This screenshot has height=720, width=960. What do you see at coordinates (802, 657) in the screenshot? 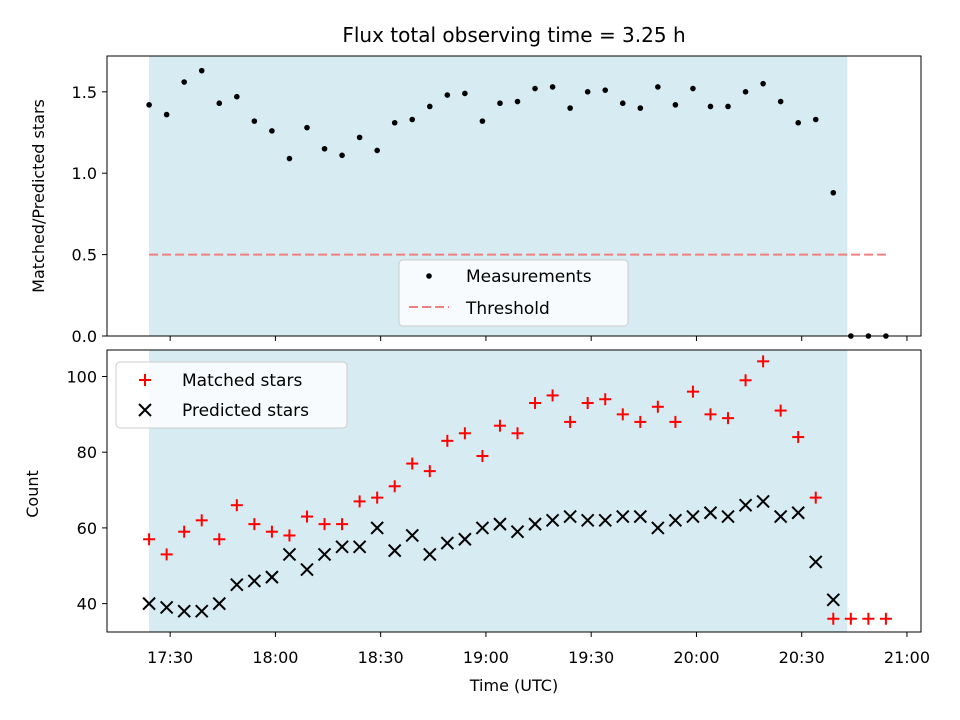
I see `x-tick-label: 20:30` at bounding box center [802, 657].